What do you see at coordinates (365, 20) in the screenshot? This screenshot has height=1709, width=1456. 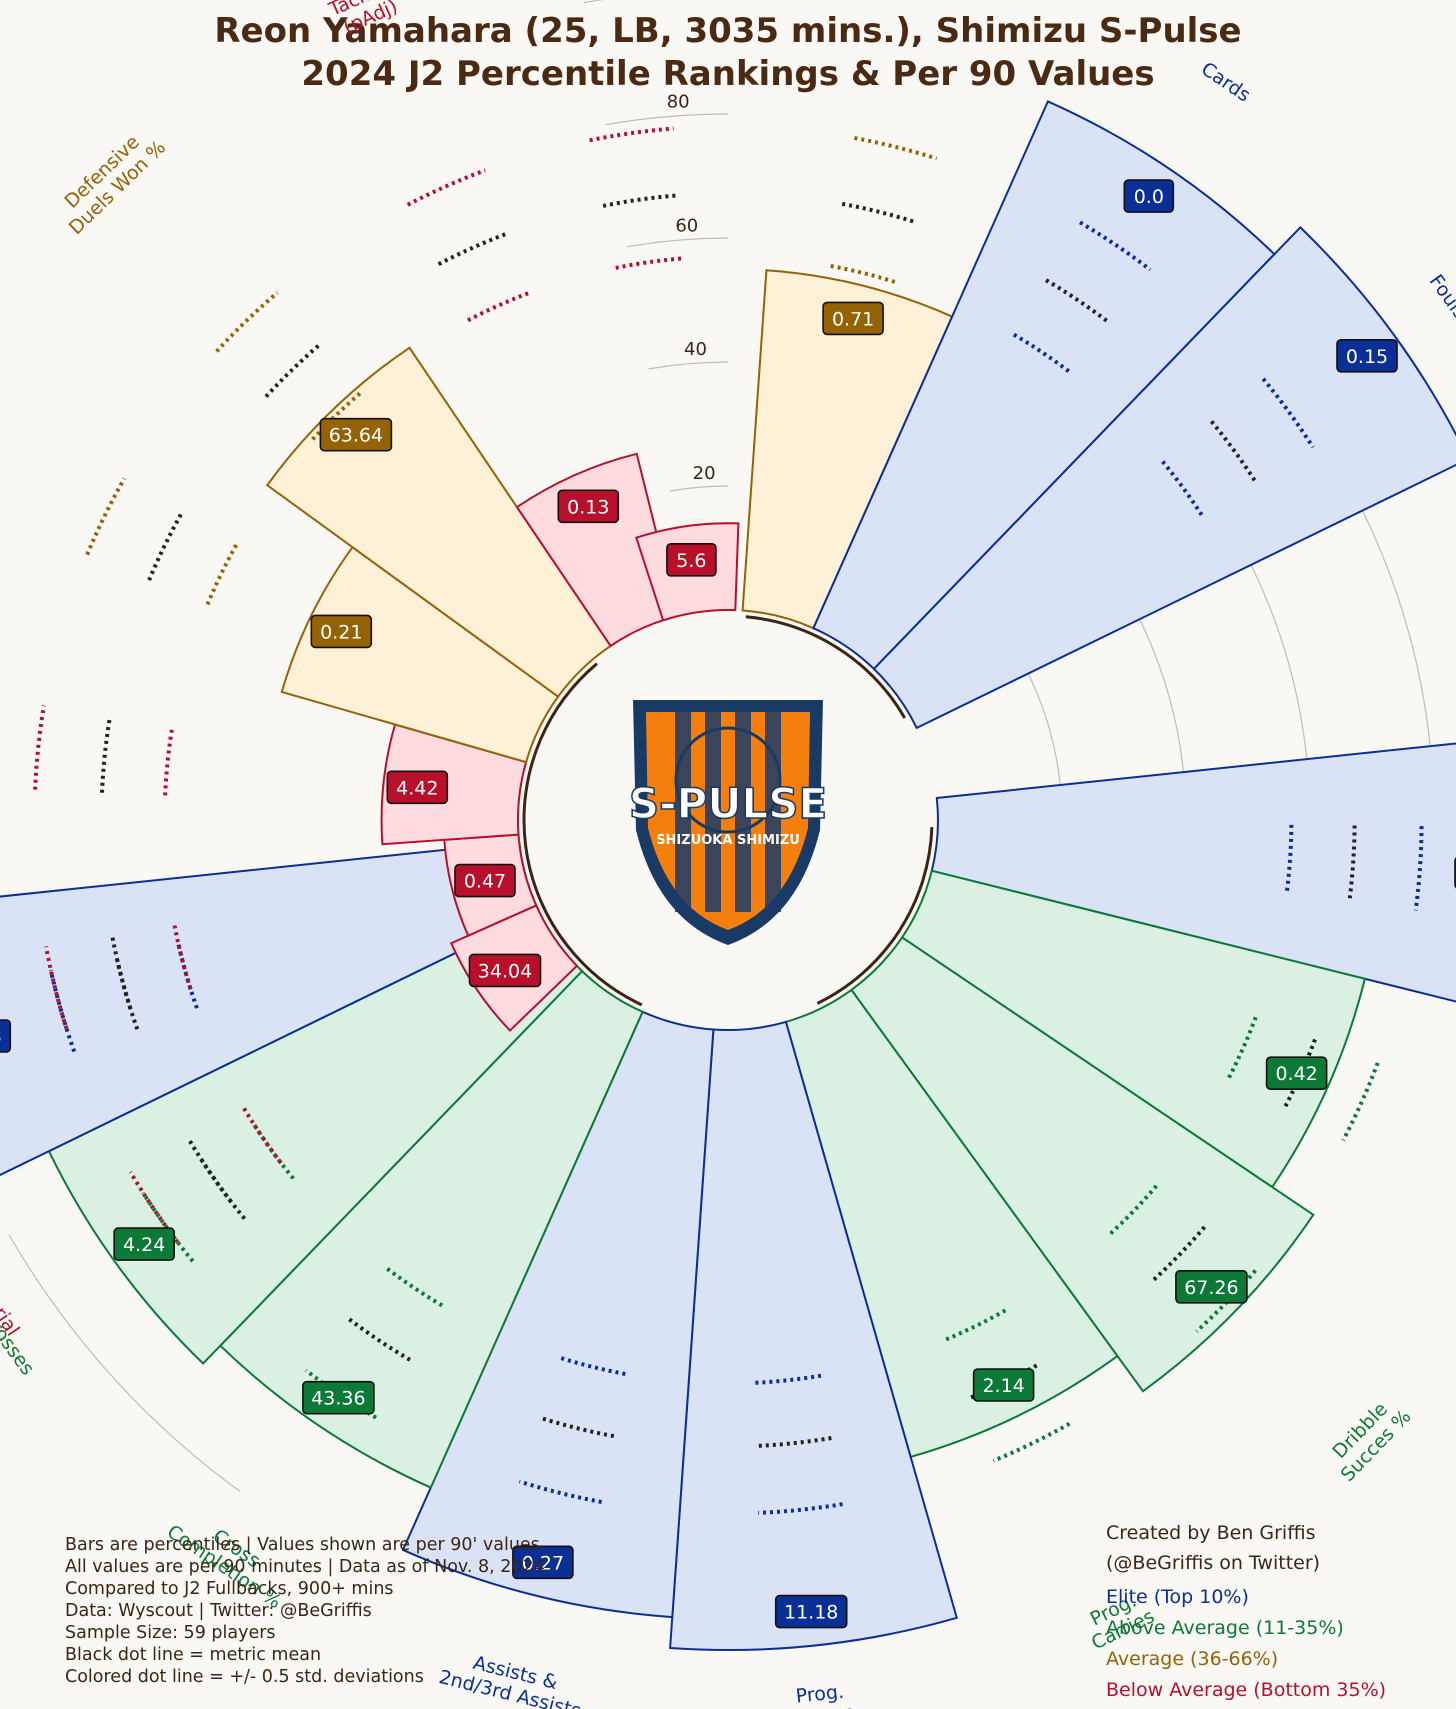 I see `metric-label-17: Tackles(pAdj)` at bounding box center [365, 20].